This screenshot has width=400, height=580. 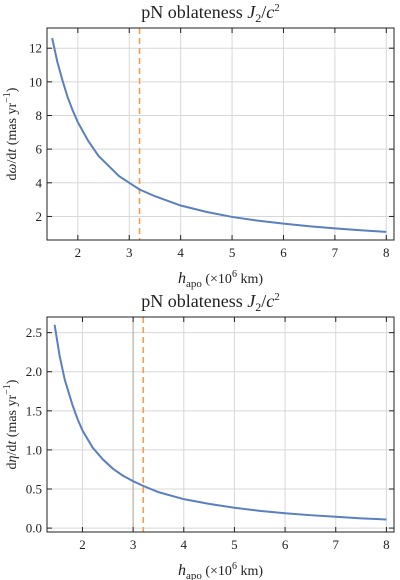 I want to click on y-tick-label: 0.0, so click(x=34, y=528).